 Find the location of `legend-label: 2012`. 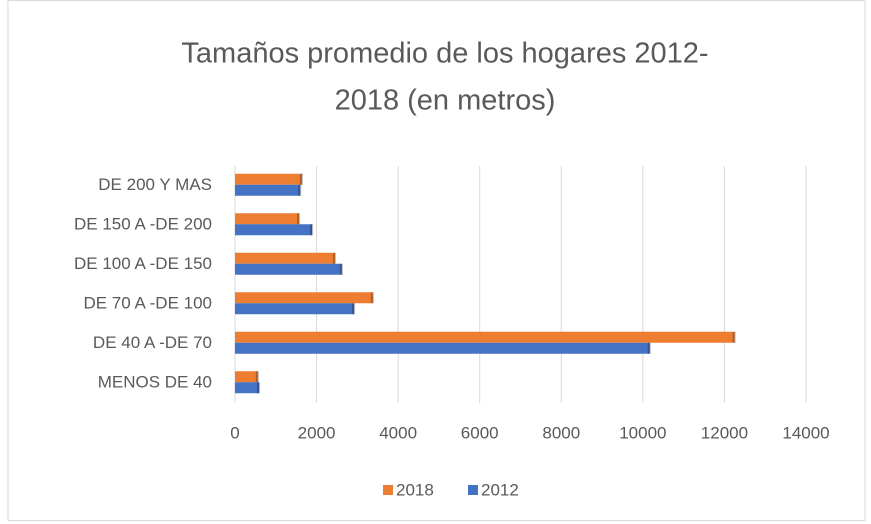

legend-label: 2012 is located at coordinates (500, 489).